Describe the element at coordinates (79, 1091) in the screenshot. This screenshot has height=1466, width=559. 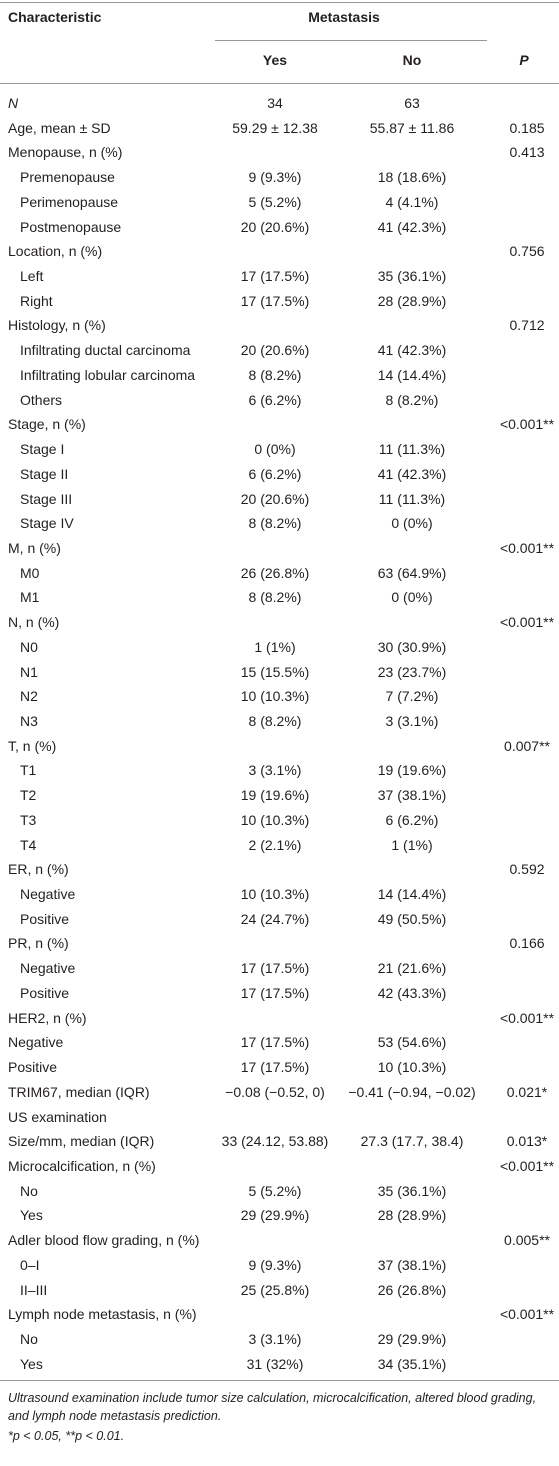
I see `row-label: TRIM67, median (IQR)` at that location.